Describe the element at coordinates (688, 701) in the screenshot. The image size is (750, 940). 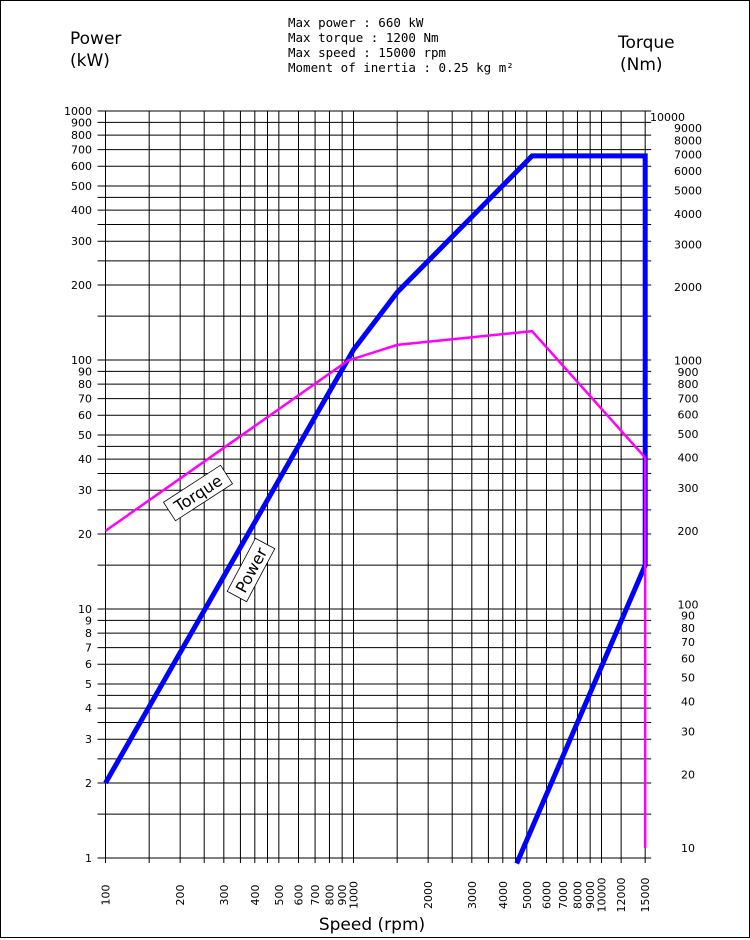
I see `y-right-tick-label: 40` at that location.